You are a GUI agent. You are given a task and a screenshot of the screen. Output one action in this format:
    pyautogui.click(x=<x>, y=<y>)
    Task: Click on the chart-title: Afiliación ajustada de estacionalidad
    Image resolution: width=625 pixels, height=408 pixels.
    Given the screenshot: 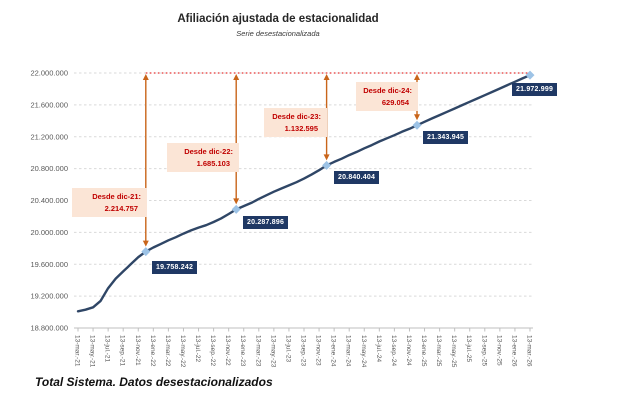 What is the action you would take?
    pyautogui.click(x=278, y=19)
    